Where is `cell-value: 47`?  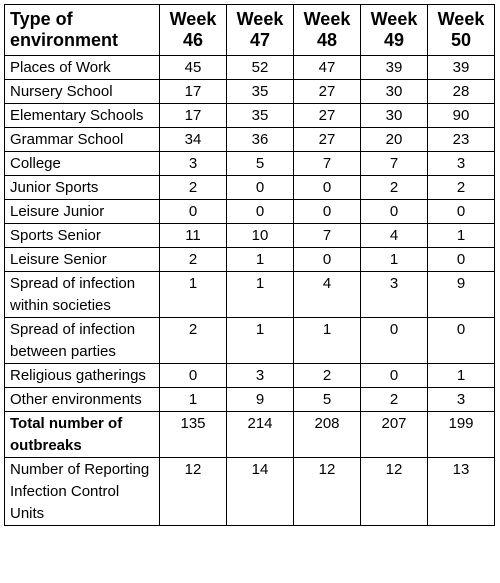
cell-value: 47 is located at coordinates (327, 67).